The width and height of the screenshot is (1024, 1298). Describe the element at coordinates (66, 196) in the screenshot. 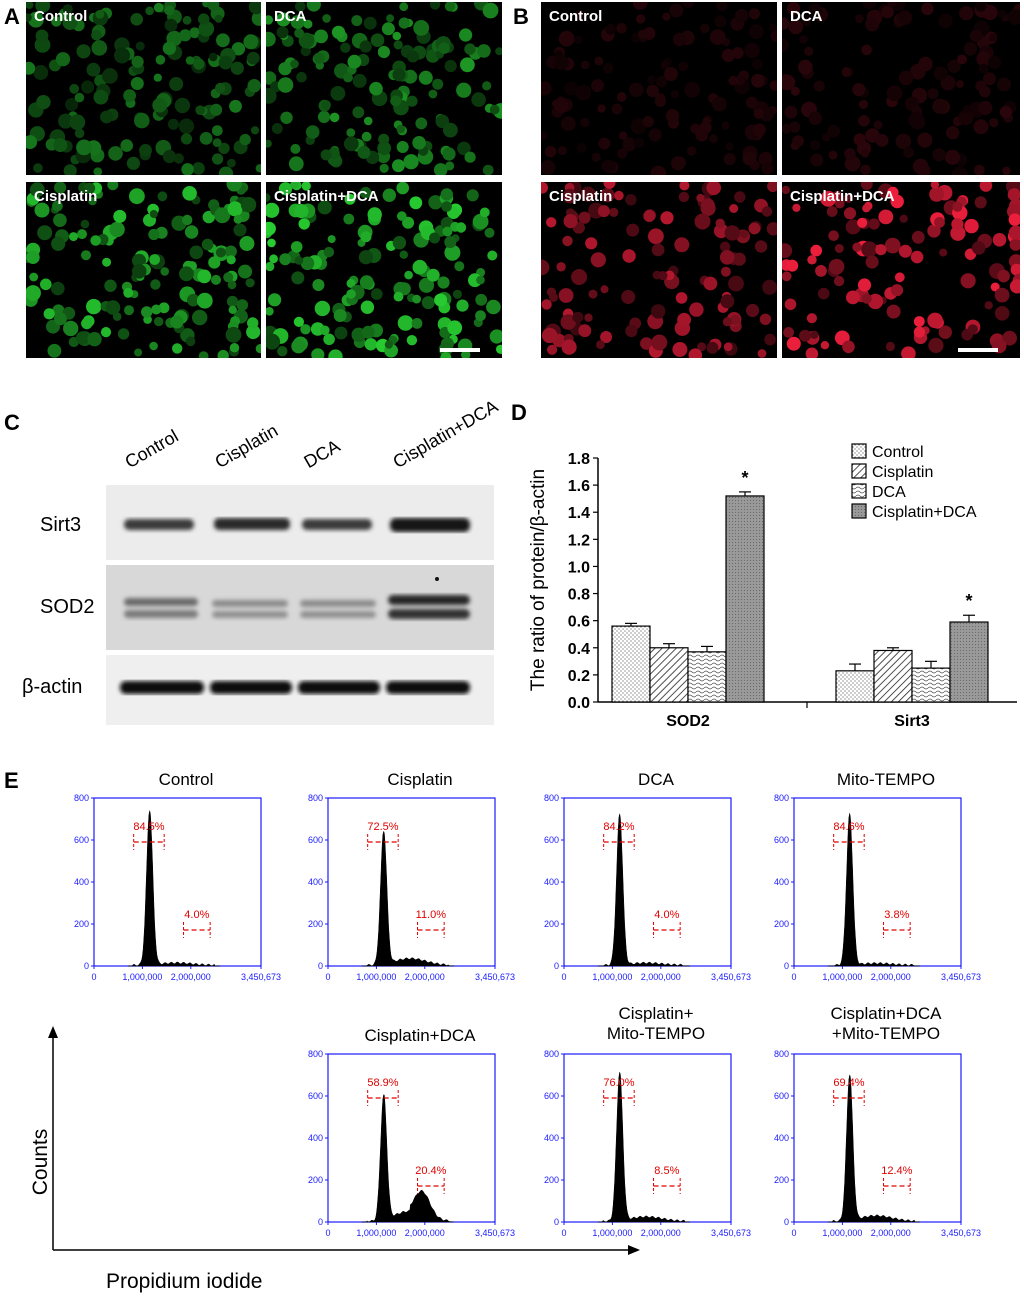

I see `micrograph-label: Cisplatin` at that location.